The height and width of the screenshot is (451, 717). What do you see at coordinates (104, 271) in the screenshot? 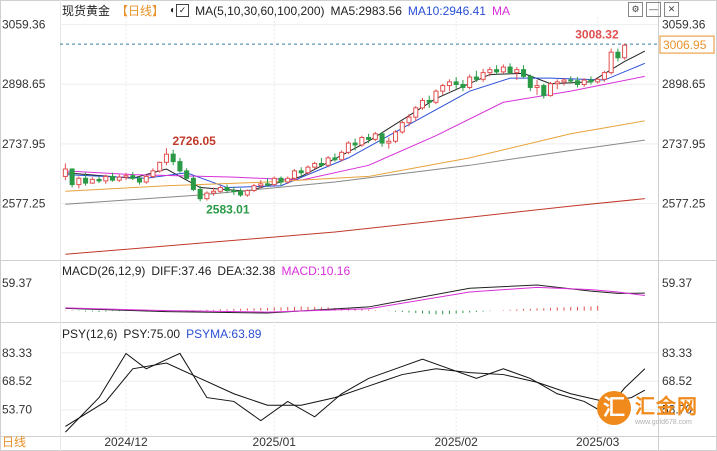
I see `macd-label: MACD(26,12,9)` at bounding box center [104, 271].